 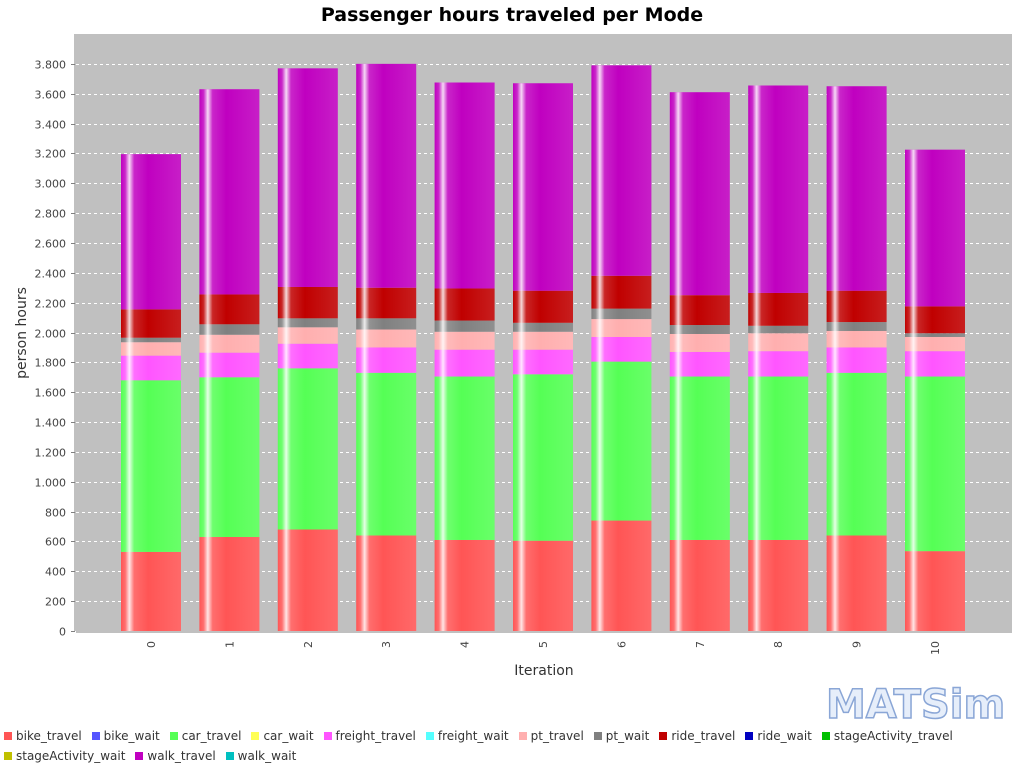 What do you see at coordinates (55, 542) in the screenshot?
I see `y-tick-label: 600` at bounding box center [55, 542].